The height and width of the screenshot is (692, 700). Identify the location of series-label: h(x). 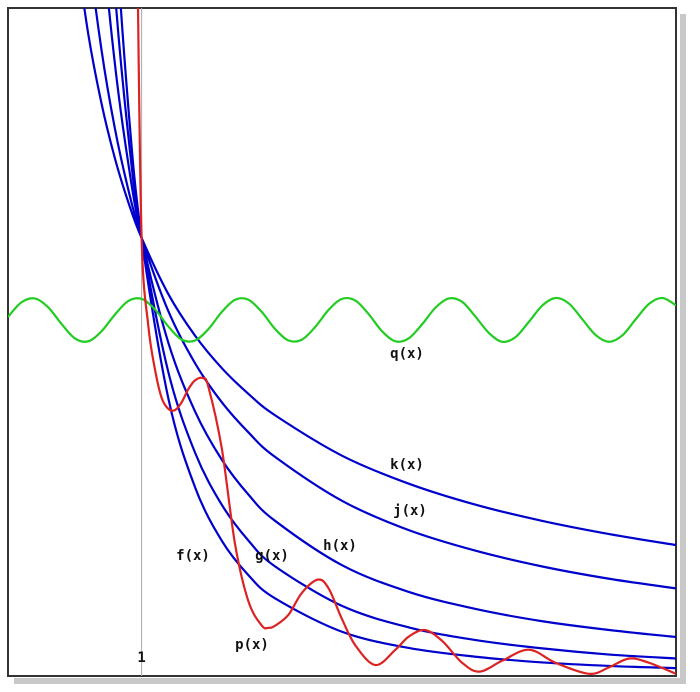
(340, 546).